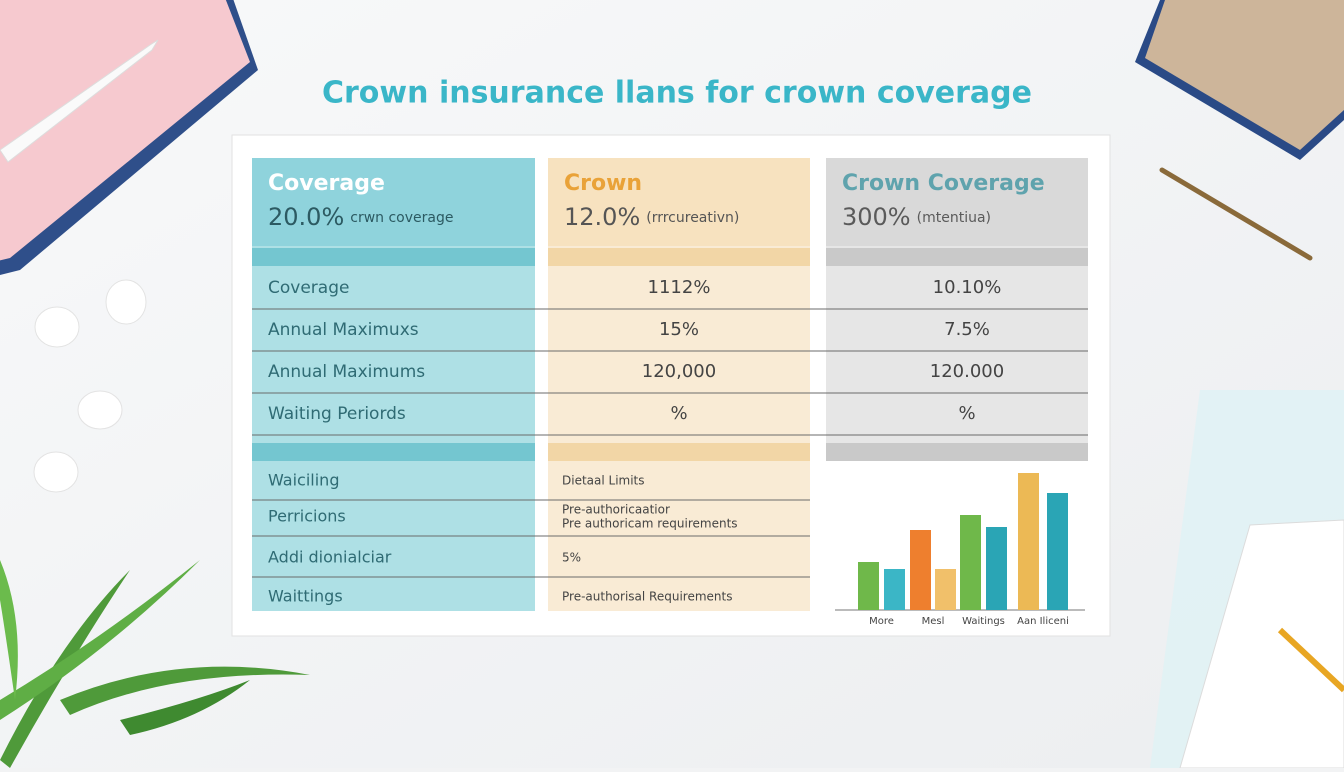 This screenshot has height=772, width=1344. Describe the element at coordinates (330, 557) in the screenshot. I see `row-label: Addi dionialciar` at that location.